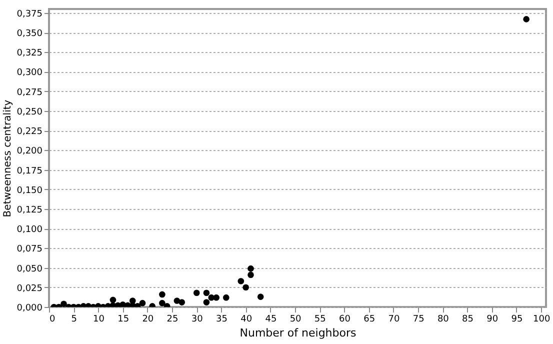  What do you see at coordinates (148, 319) in the screenshot?
I see `x-tick-label: 20` at bounding box center [148, 319].